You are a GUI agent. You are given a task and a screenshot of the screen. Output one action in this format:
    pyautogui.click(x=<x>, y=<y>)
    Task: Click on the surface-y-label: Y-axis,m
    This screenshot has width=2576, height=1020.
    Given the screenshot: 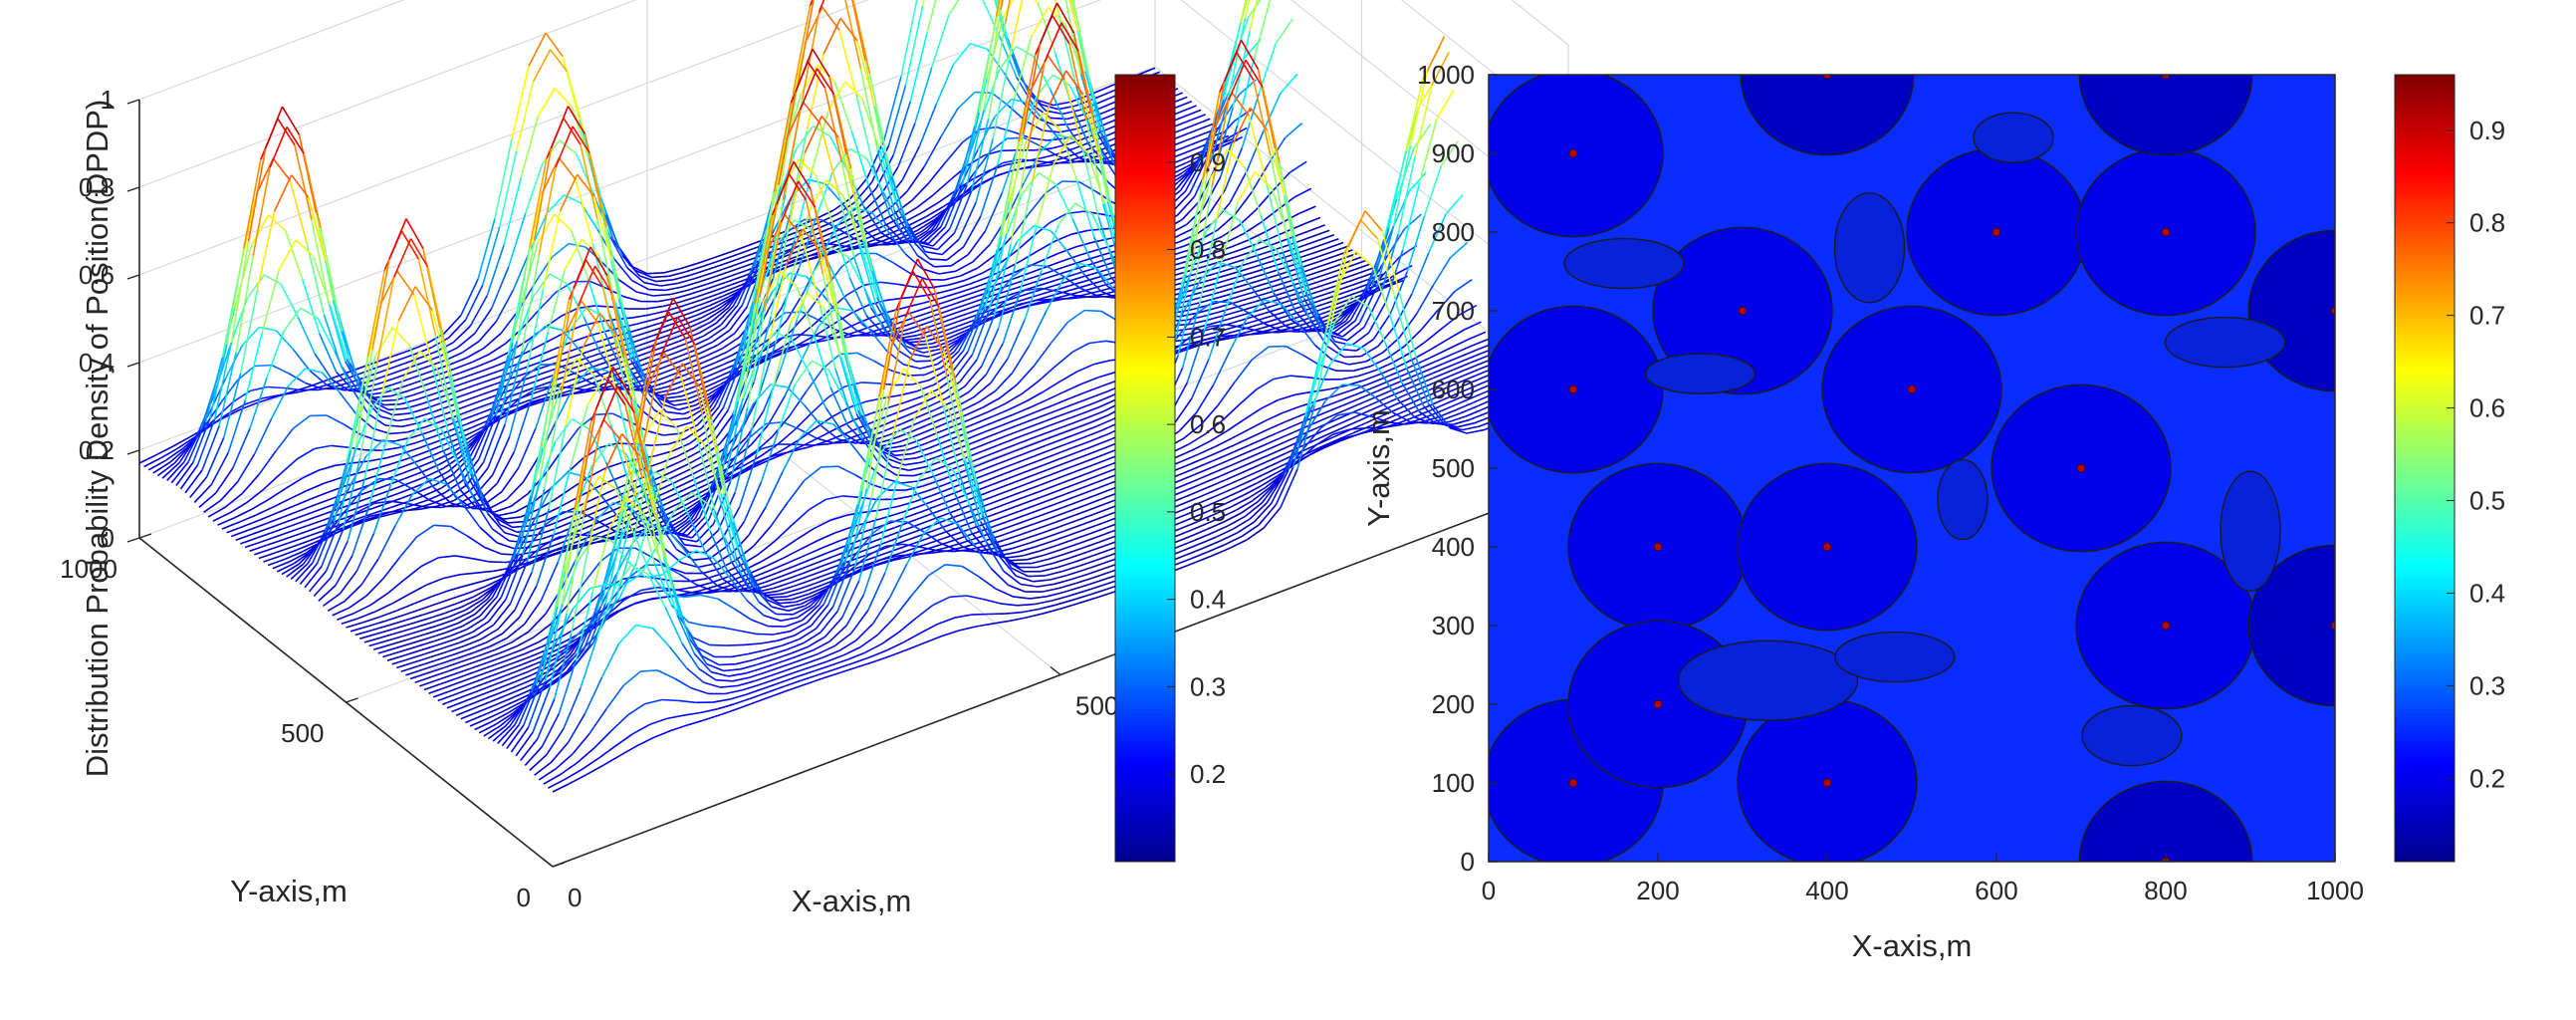 What is the action you would take?
    pyautogui.click(x=289, y=891)
    